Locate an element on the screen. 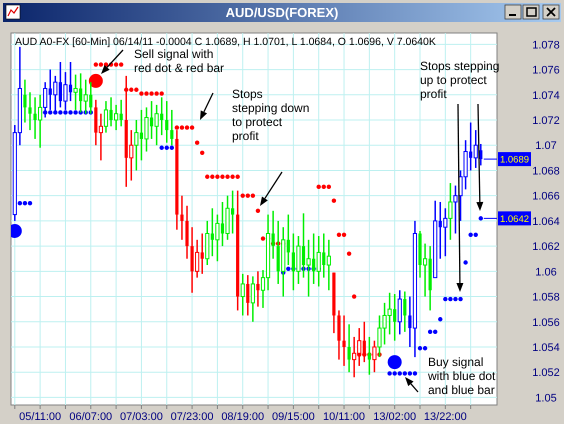 This screenshot has width=564, height=424. x-tick-label: 13/22:00 is located at coordinates (445, 417).